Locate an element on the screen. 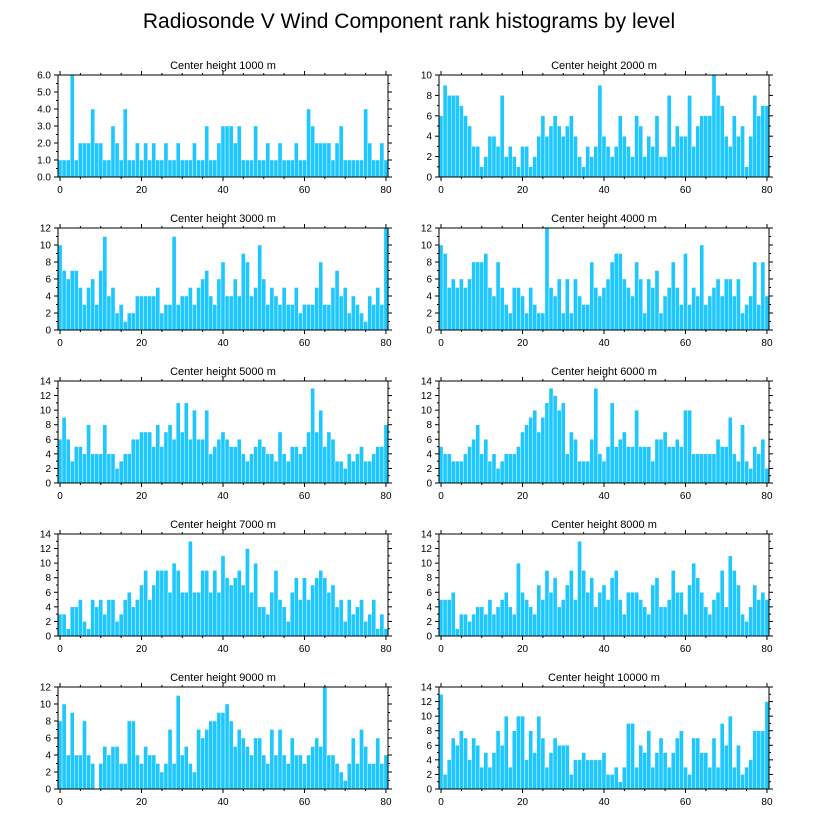 This screenshot has height=824, width=818. y-tick-label: 12 is located at coordinates (427, 229).